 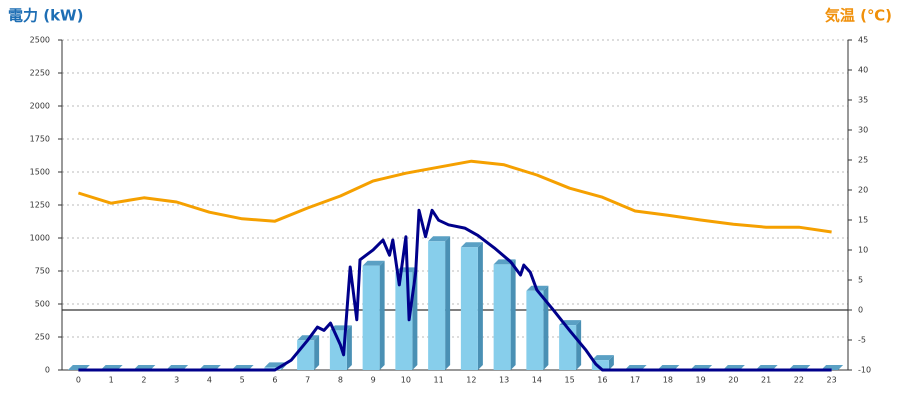 What do you see at coordinates (863, 250) in the screenshot?
I see `y2-tick-label: 10` at bounding box center [863, 250].